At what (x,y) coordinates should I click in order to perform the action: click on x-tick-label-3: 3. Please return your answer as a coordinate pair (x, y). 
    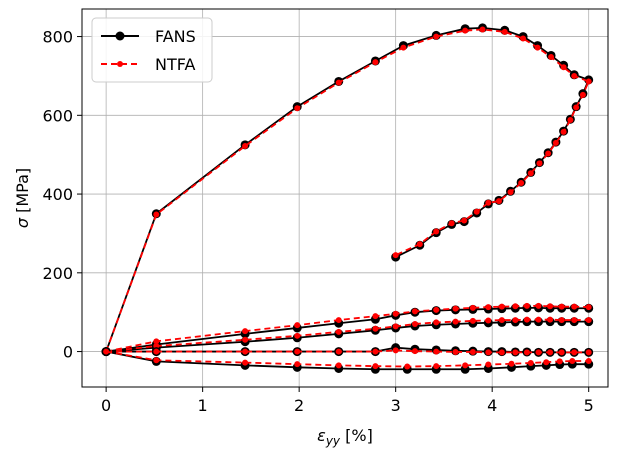
    Looking at the image, I should click on (396, 405).